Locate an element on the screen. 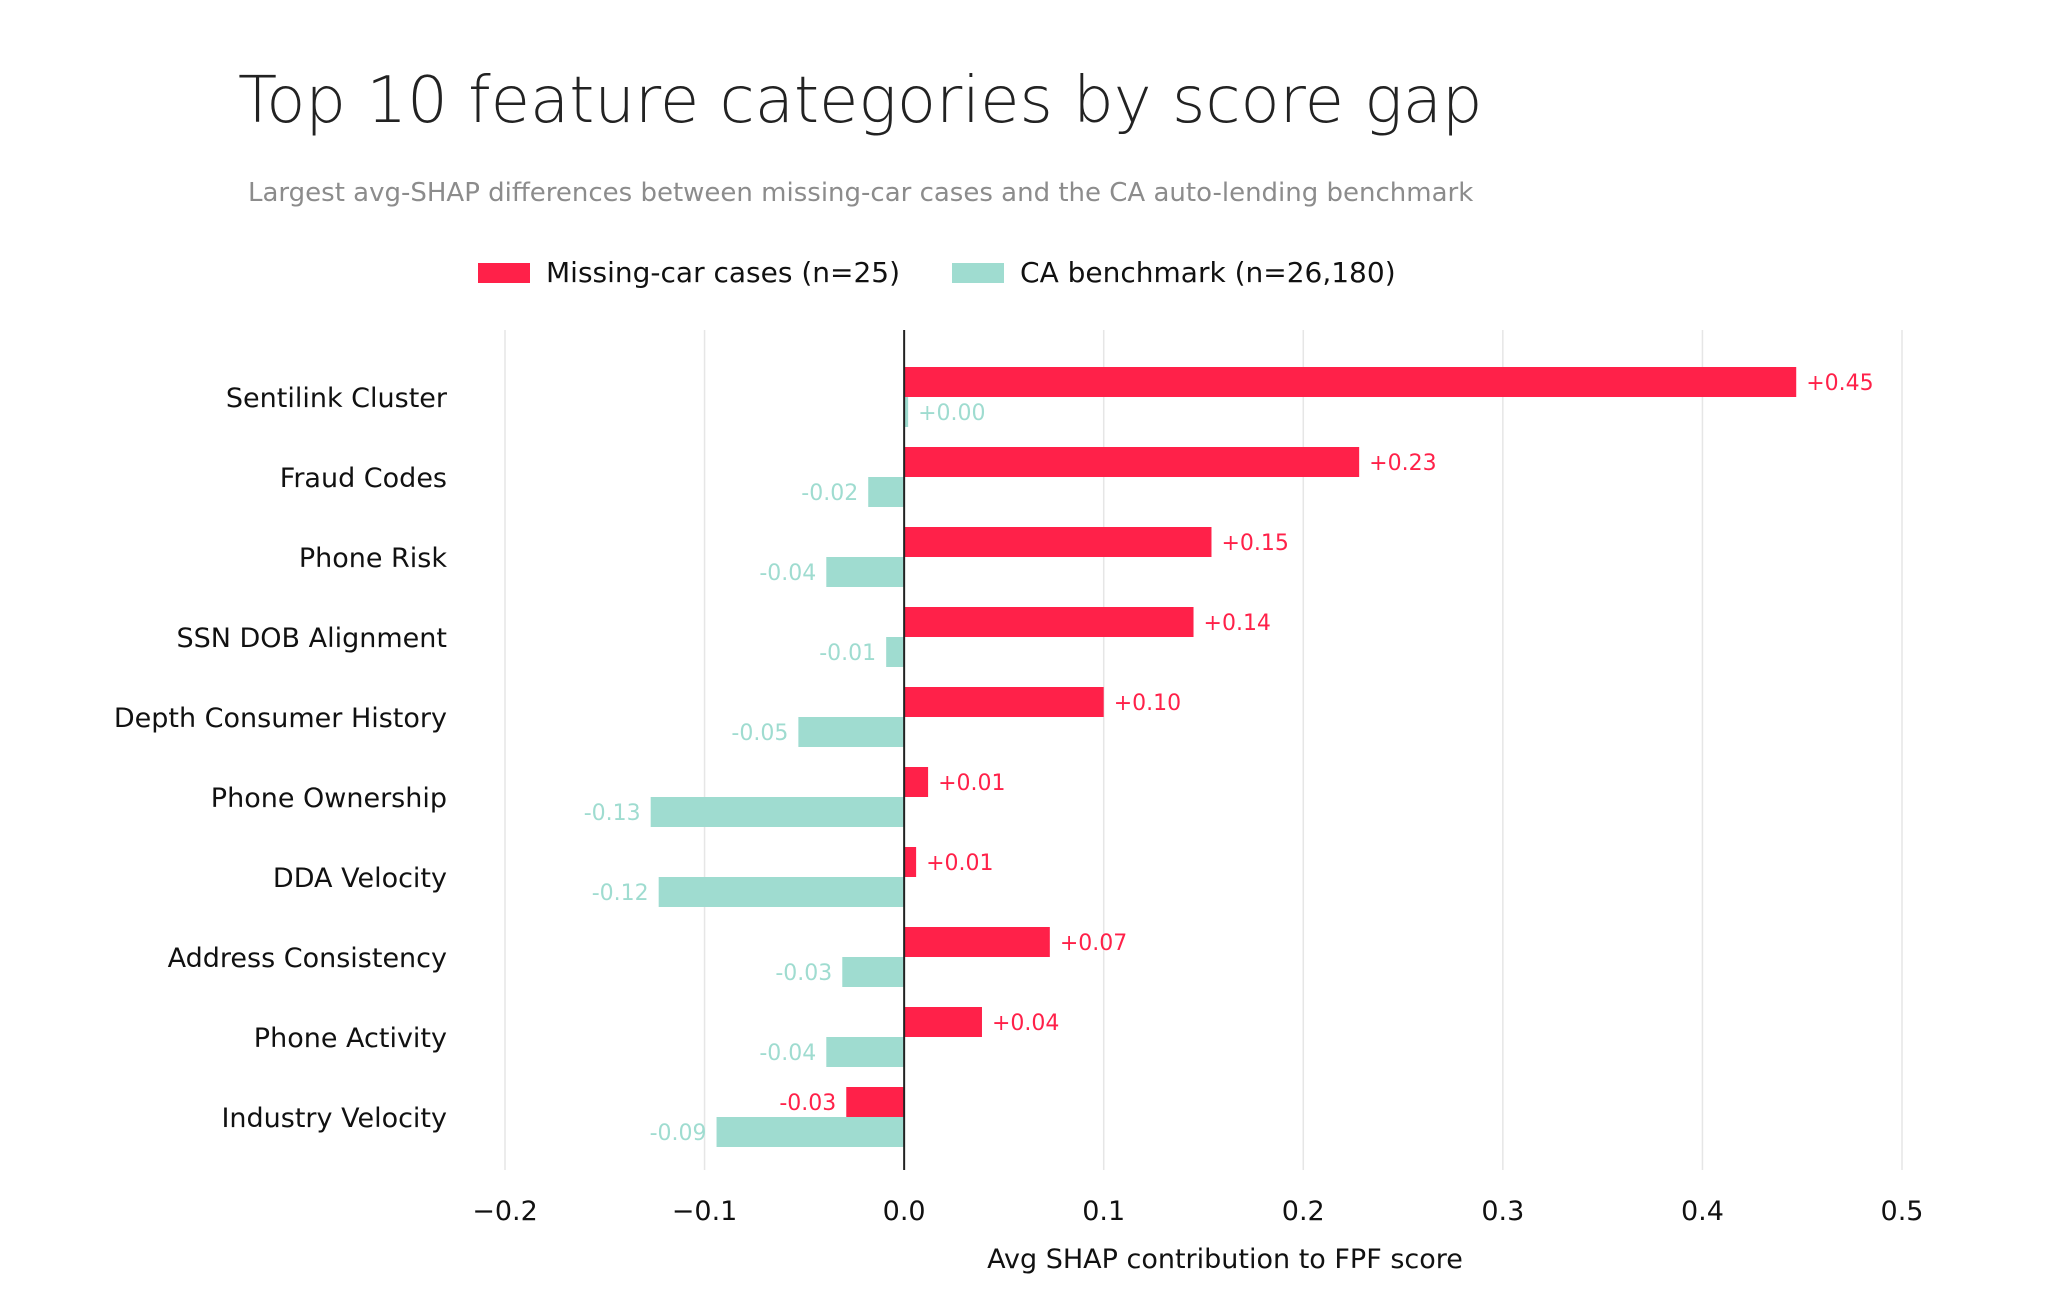 This screenshot has width=2048, height=1303. category-label: Industry Velocity is located at coordinates (334, 1118).